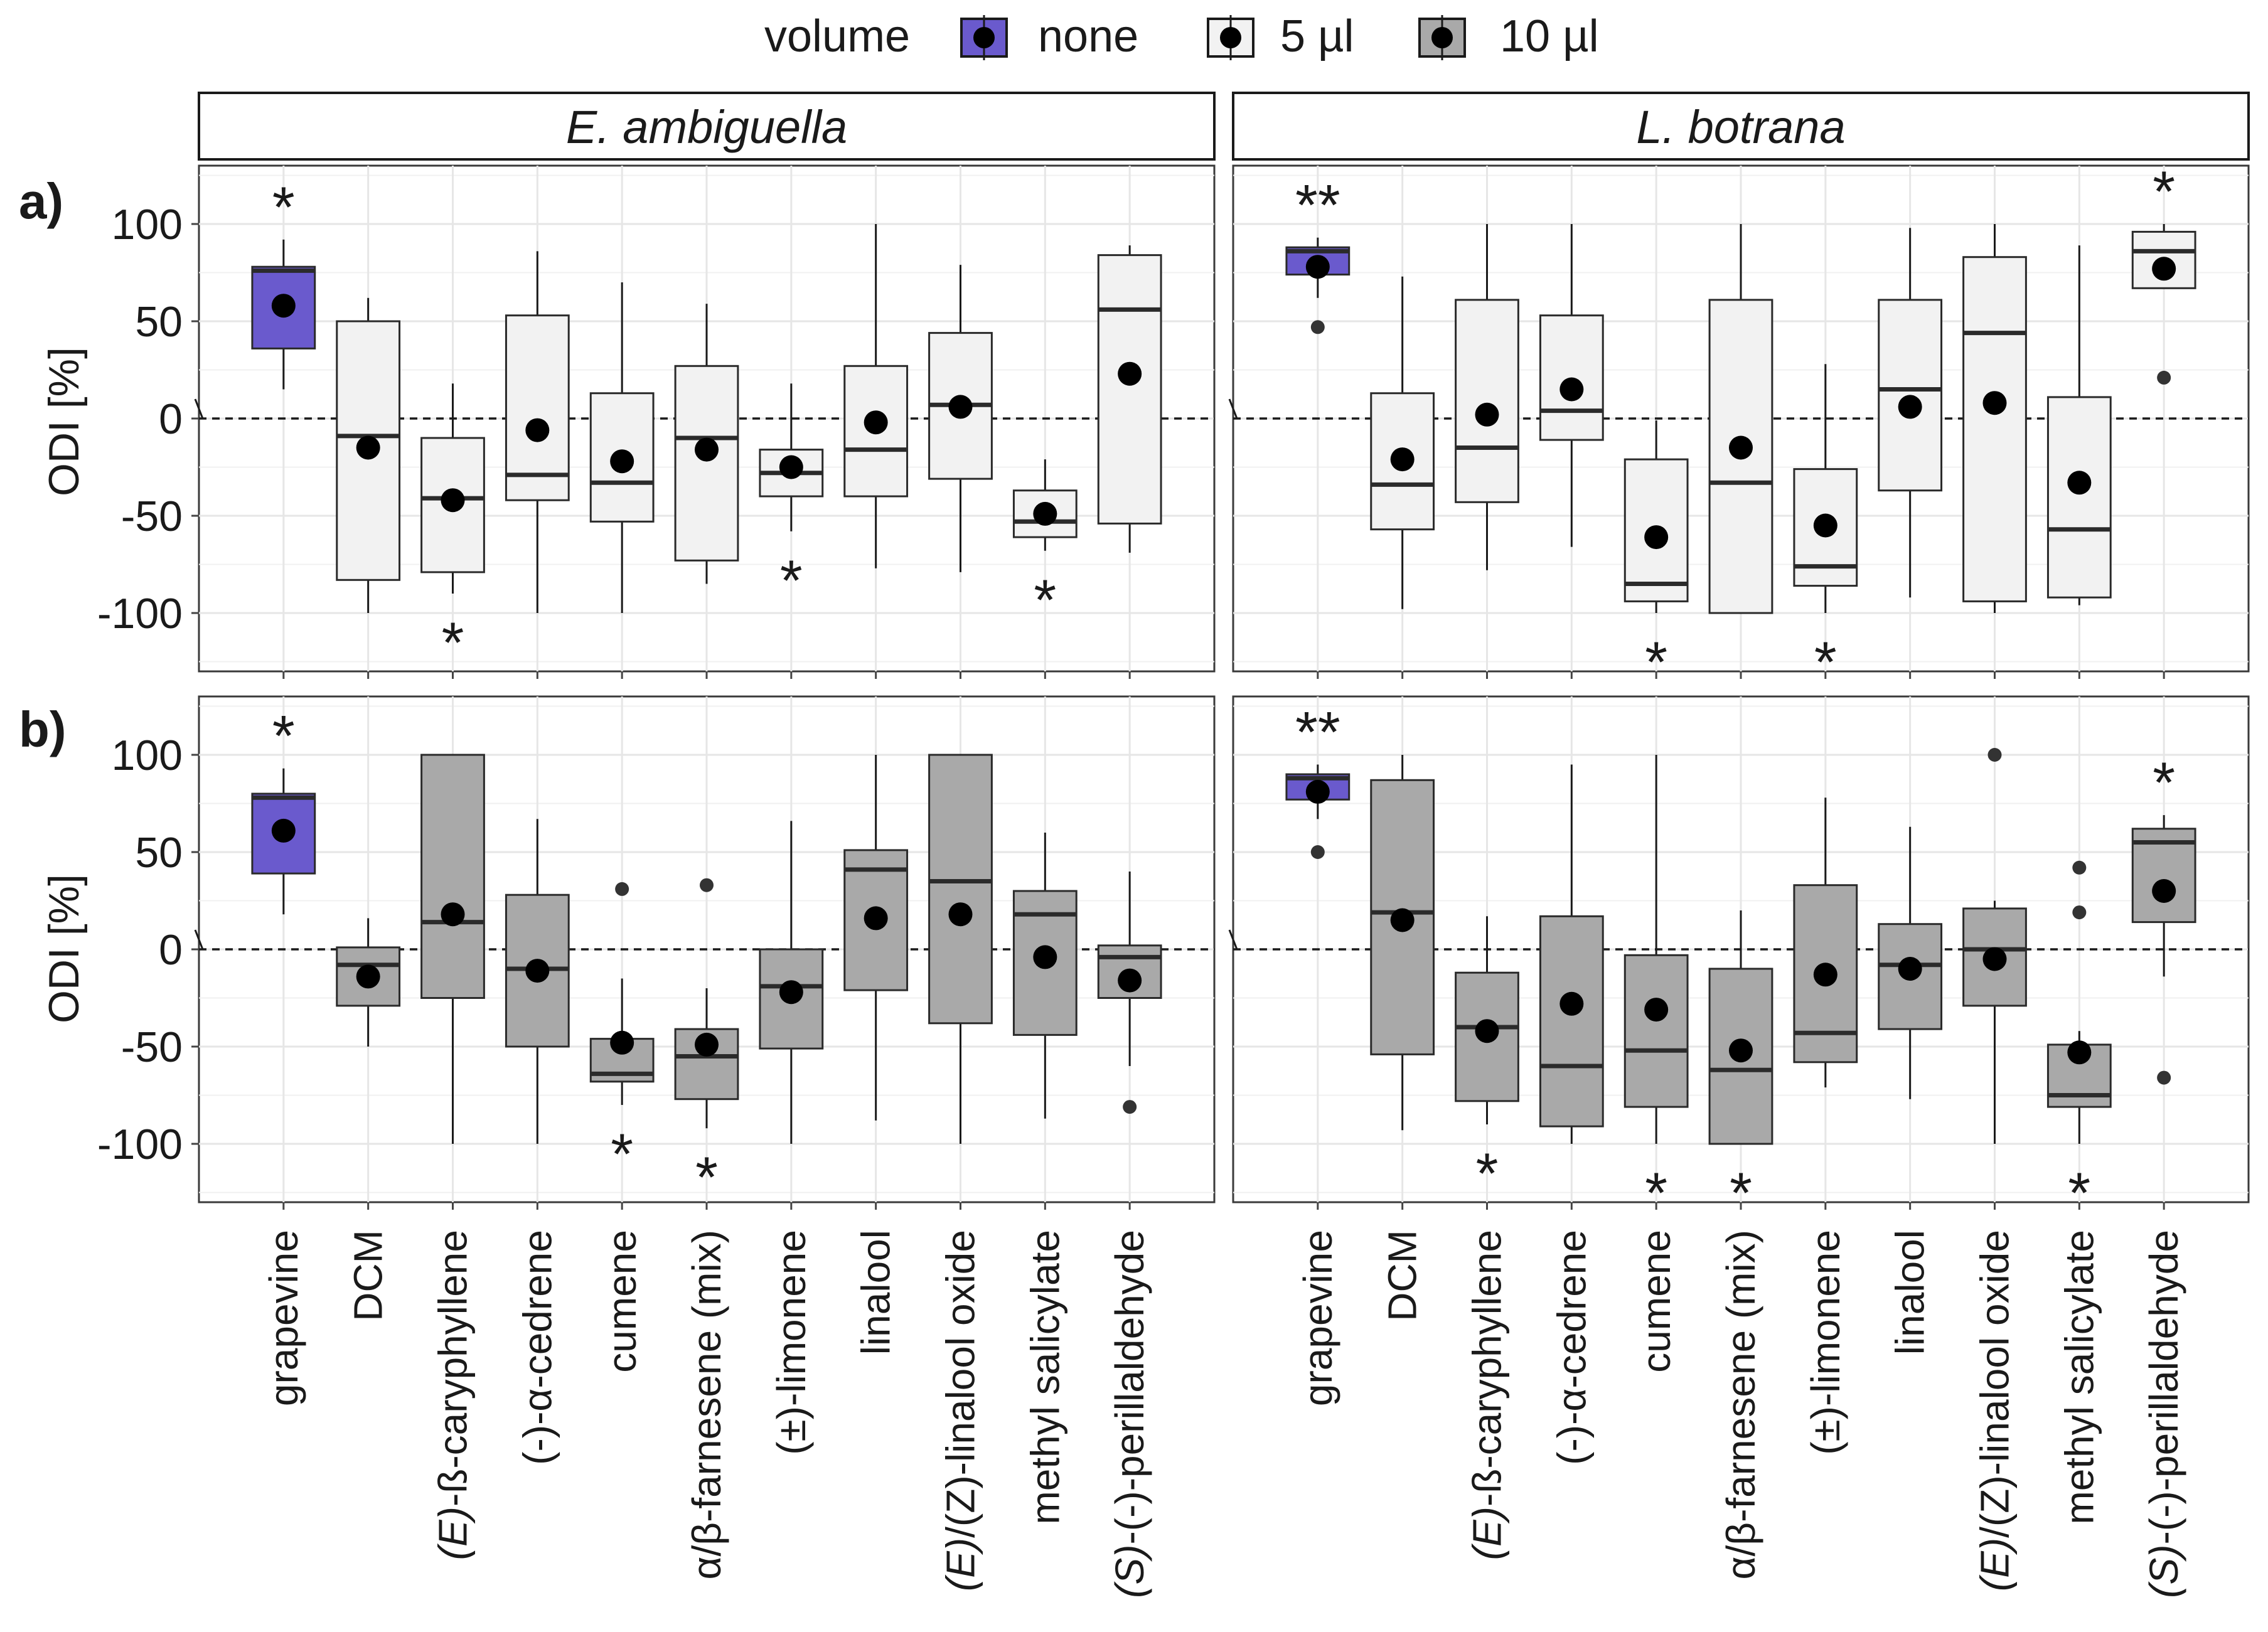 Image resolution: width=2268 pixels, height=1632 pixels. What do you see at coordinates (537, 1347) in the screenshot?
I see `x-category-label: (-)-α-cedrene` at bounding box center [537, 1347].